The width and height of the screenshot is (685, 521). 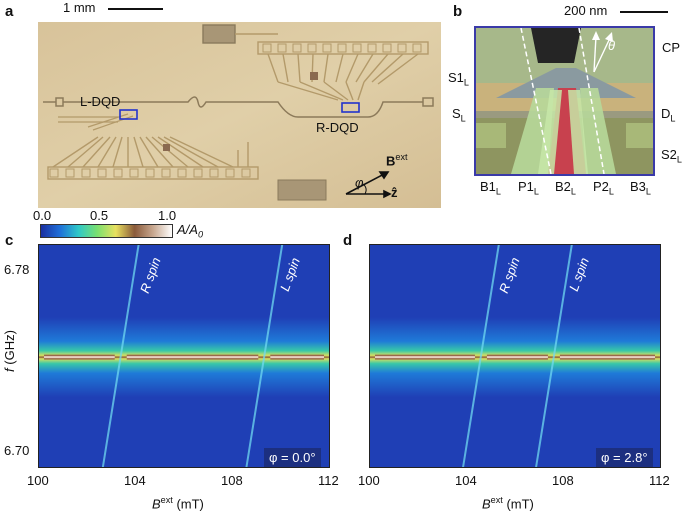 What do you see at coordinates (394, 192) in the screenshot?
I see `z-hat-label: ẑ` at bounding box center [394, 192].